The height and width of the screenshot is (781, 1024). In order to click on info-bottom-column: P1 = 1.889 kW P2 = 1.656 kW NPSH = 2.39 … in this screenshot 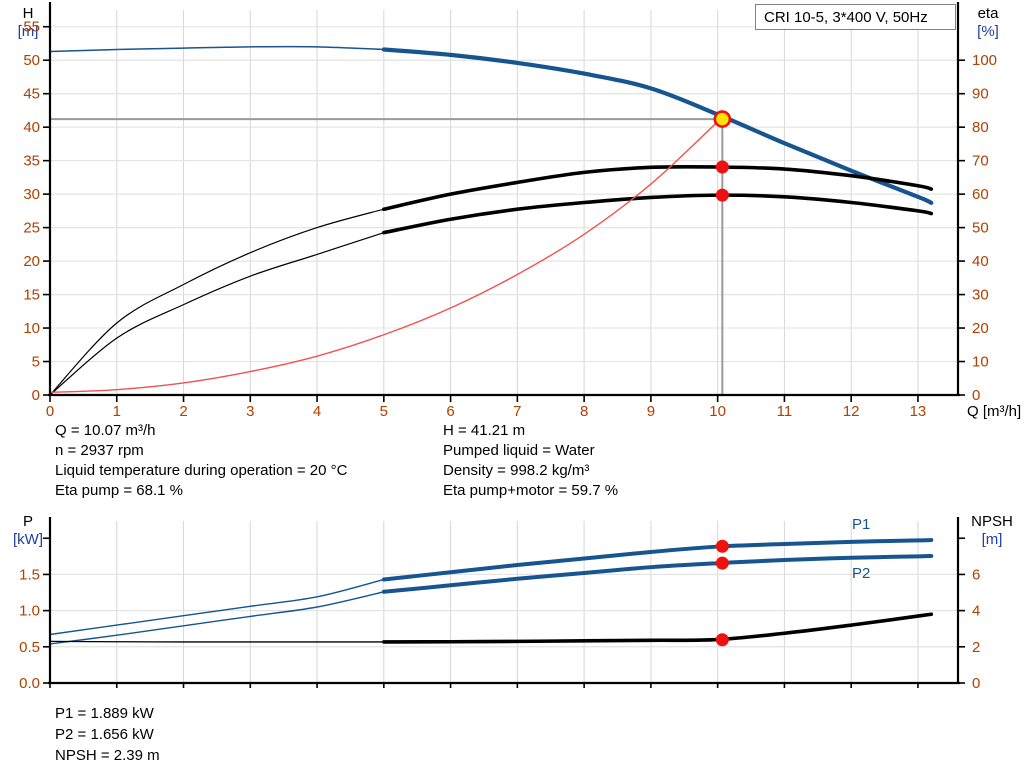, I will do `click(255, 734)`.